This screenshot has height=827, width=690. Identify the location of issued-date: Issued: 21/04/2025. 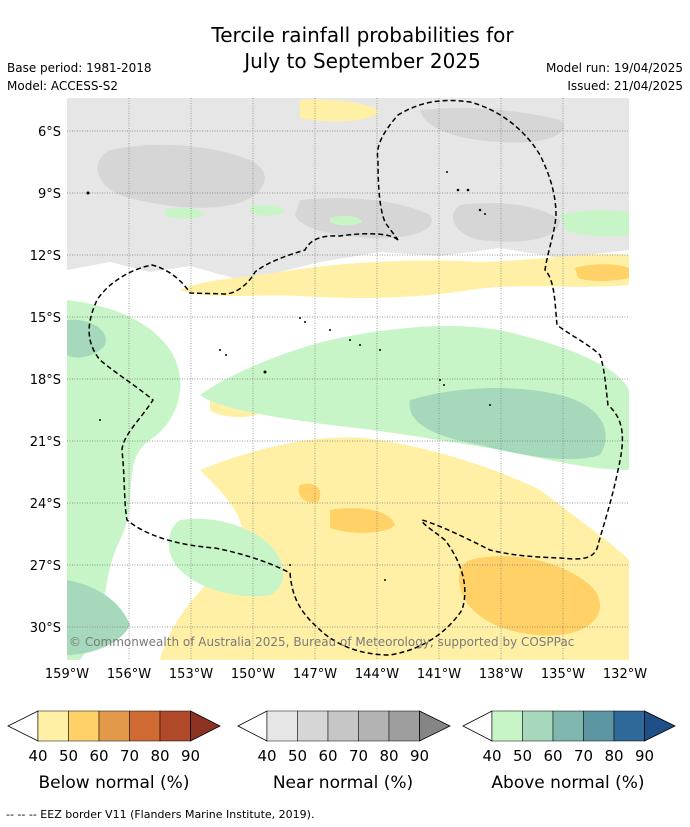
(625, 86).